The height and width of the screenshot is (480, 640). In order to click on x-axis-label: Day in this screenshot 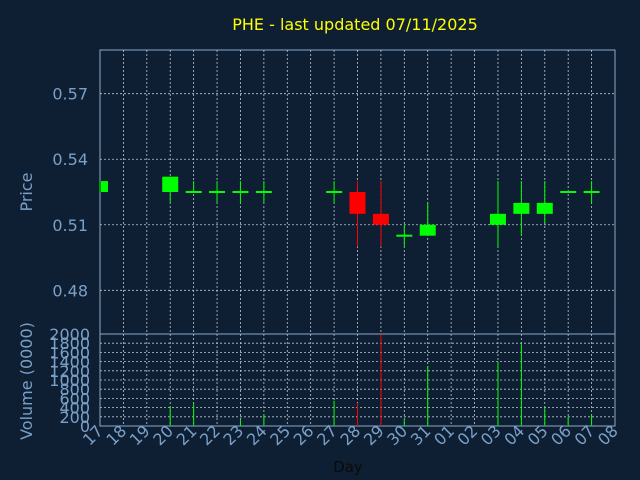, I will do `click(348, 467)`.